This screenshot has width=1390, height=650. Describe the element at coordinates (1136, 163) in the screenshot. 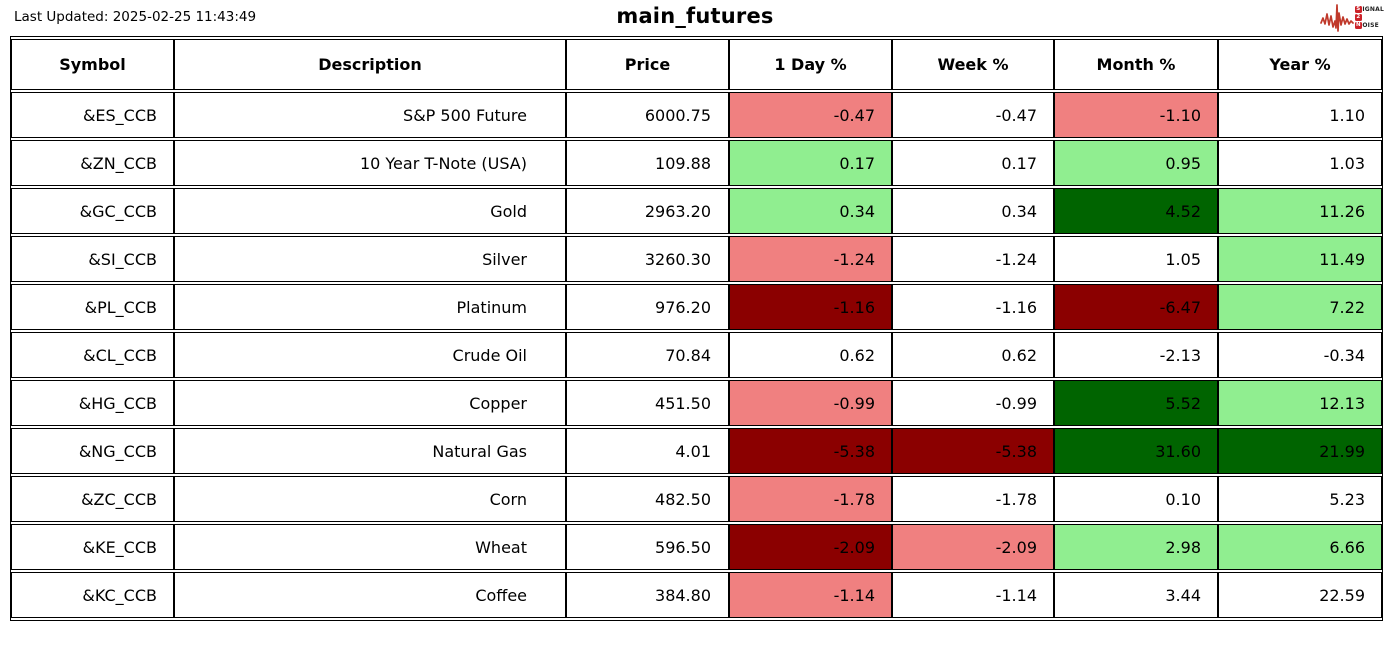

I see `month-pct-cell: 0.95` at that location.